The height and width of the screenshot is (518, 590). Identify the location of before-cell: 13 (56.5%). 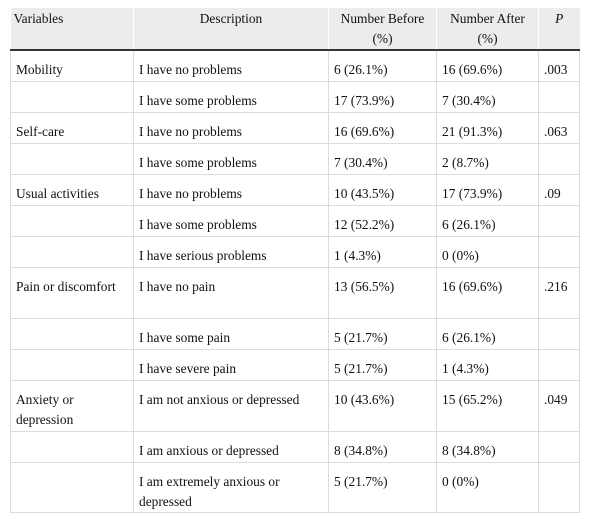
(382, 293).